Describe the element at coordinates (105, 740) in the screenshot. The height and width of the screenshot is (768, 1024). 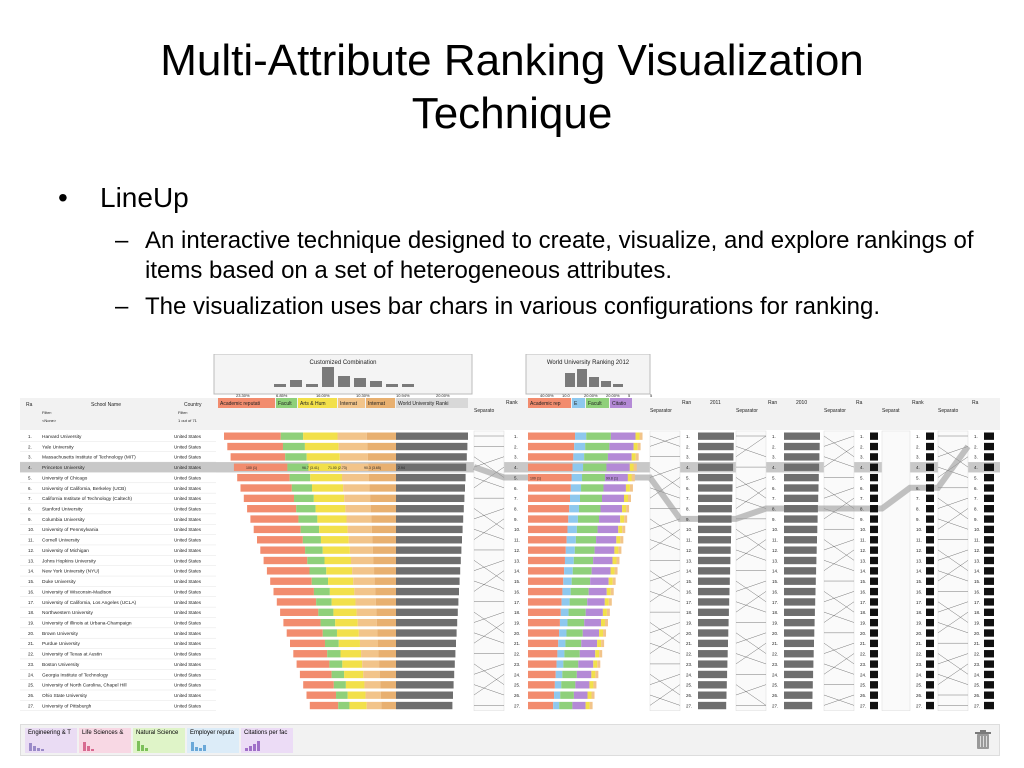
I see `dock-item-life-sciences: Life Sciences &` at that location.